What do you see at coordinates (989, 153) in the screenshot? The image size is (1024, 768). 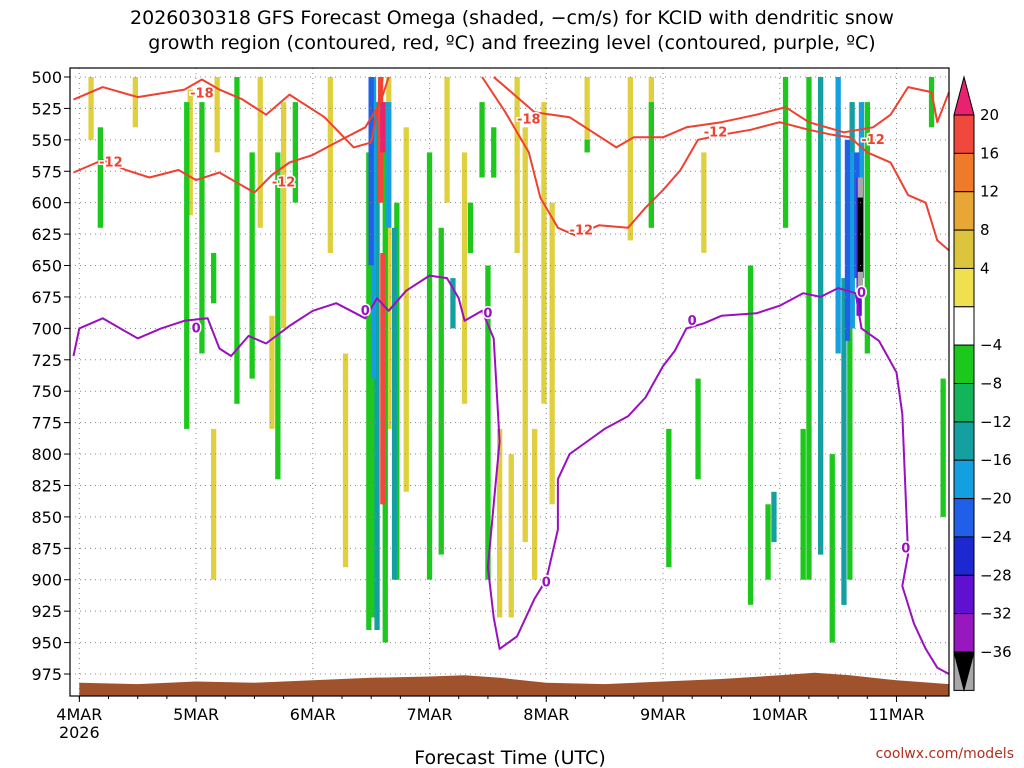 I see `colorbar-label: 16` at bounding box center [989, 153].